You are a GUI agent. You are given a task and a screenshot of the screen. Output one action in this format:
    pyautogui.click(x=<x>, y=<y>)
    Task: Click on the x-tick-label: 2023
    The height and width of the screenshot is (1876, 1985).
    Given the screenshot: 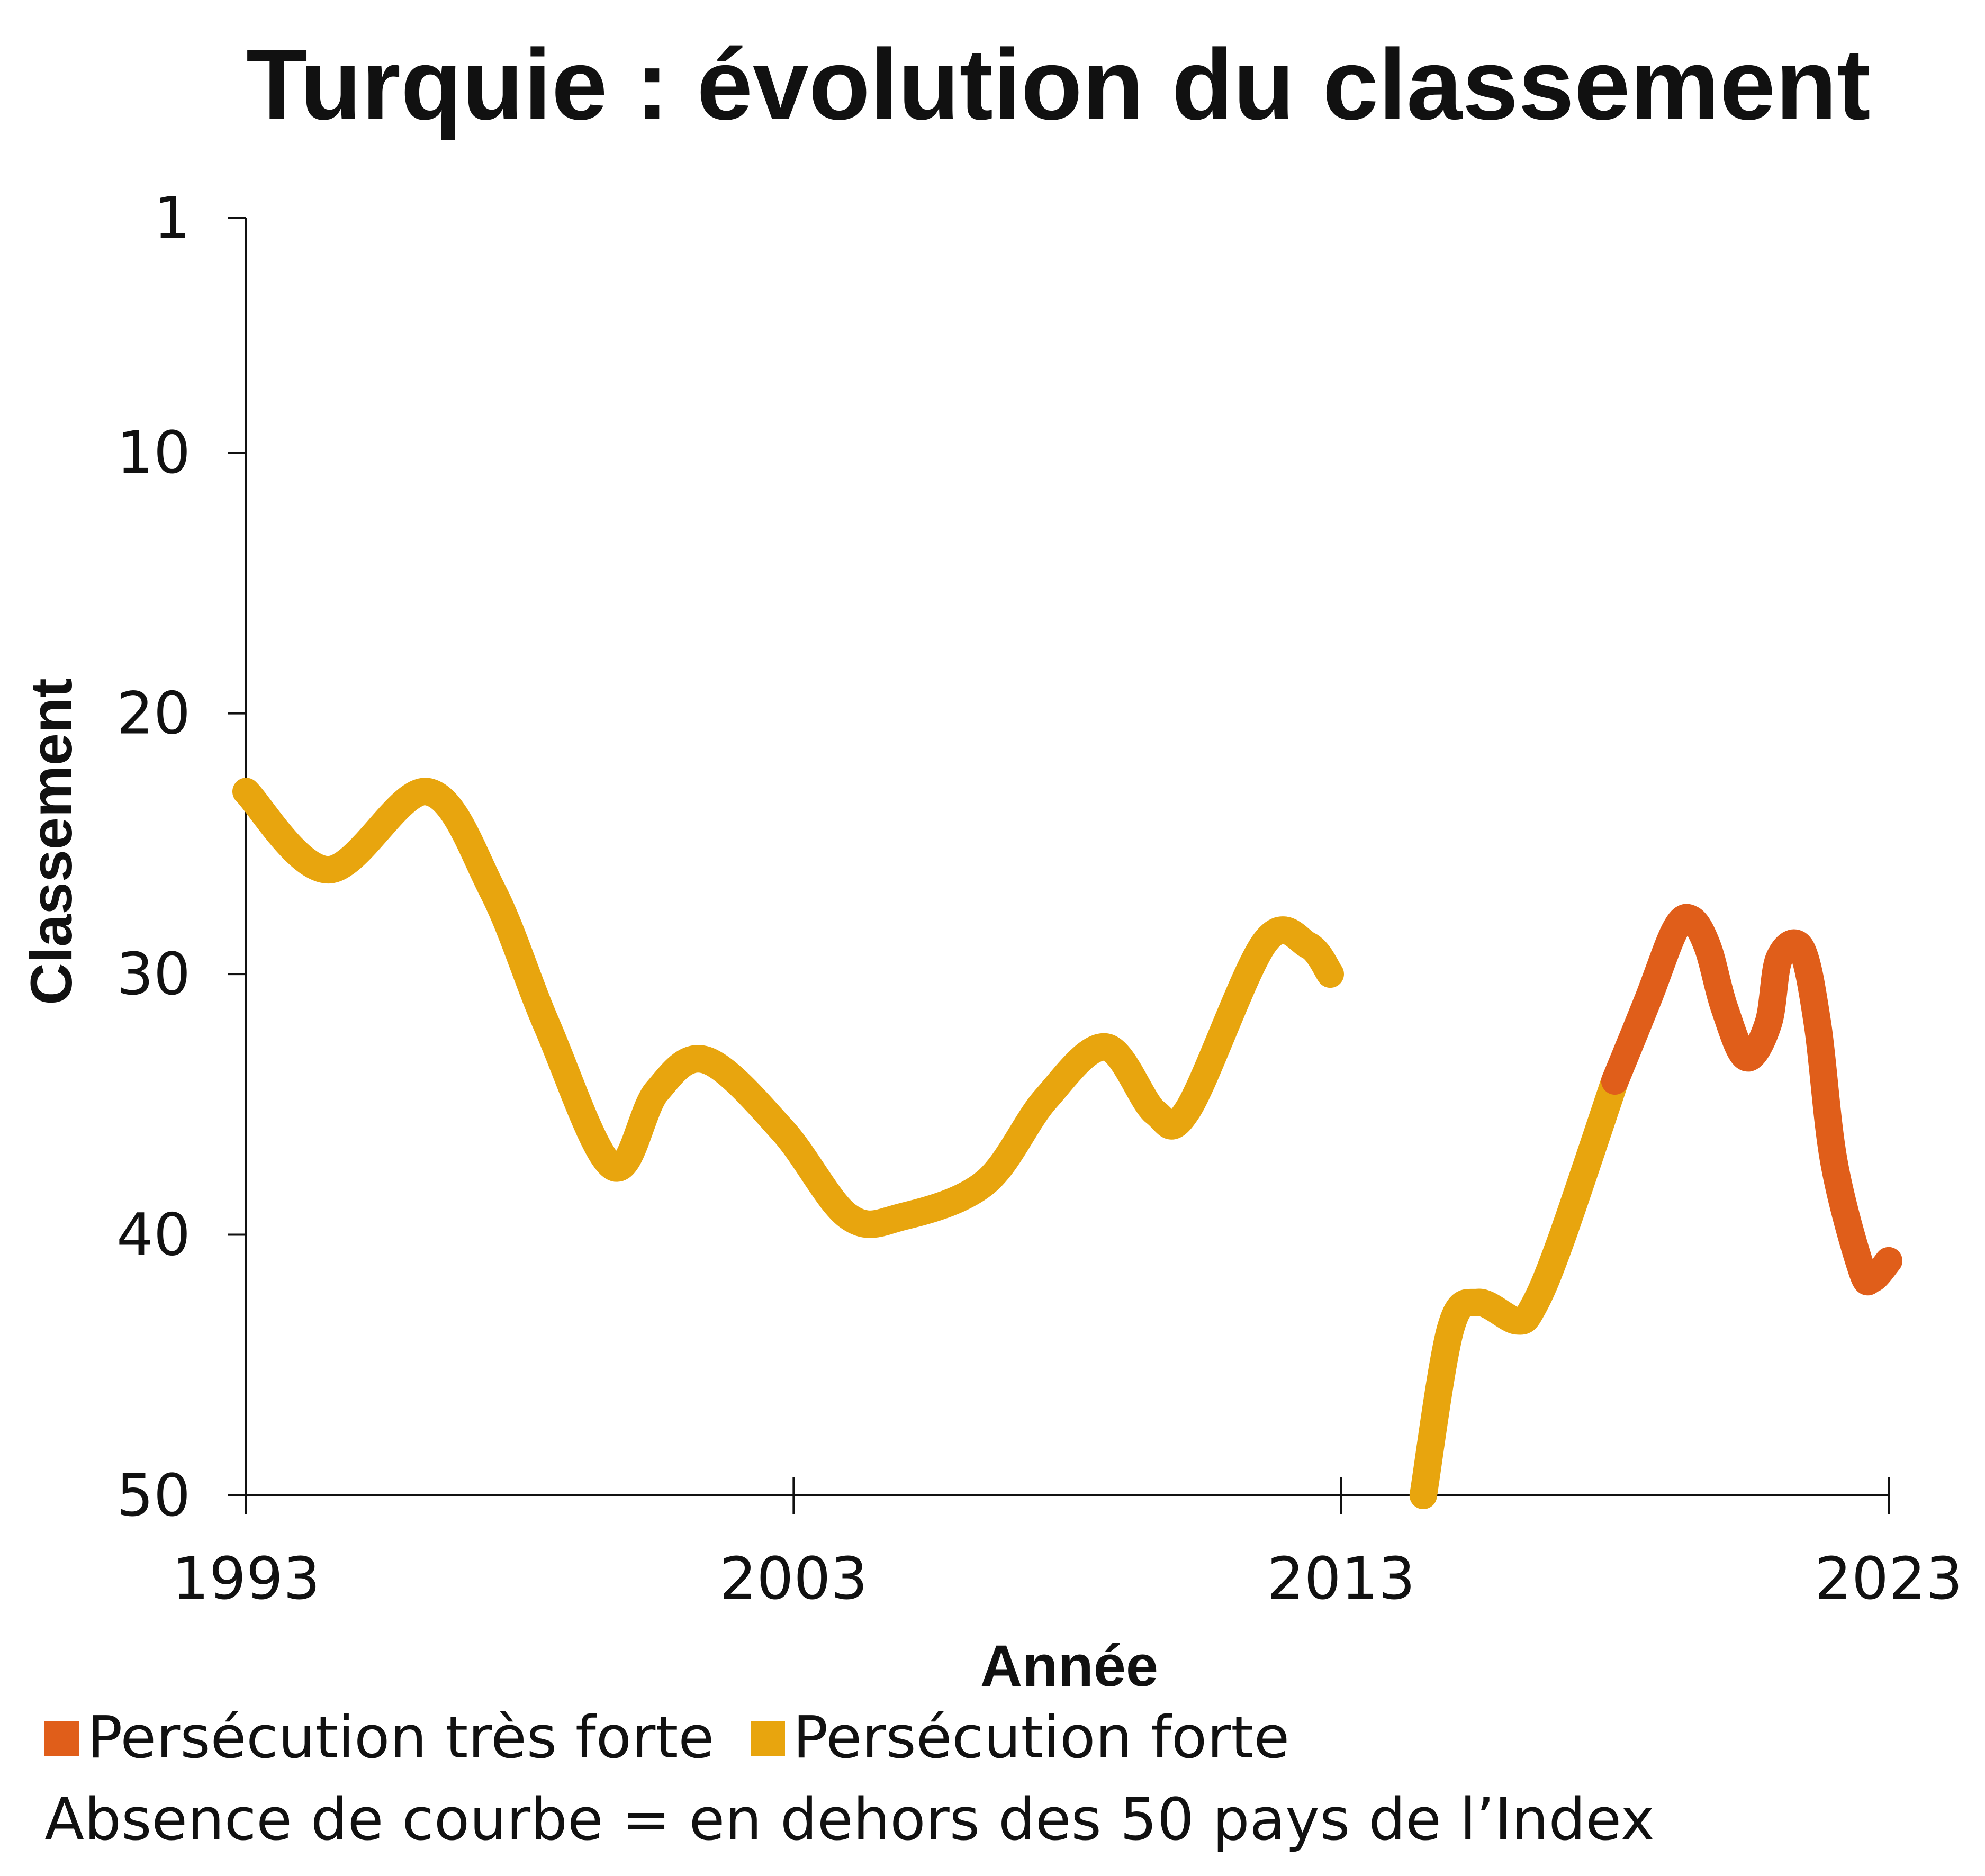 What is the action you would take?
    pyautogui.click(x=1889, y=1578)
    